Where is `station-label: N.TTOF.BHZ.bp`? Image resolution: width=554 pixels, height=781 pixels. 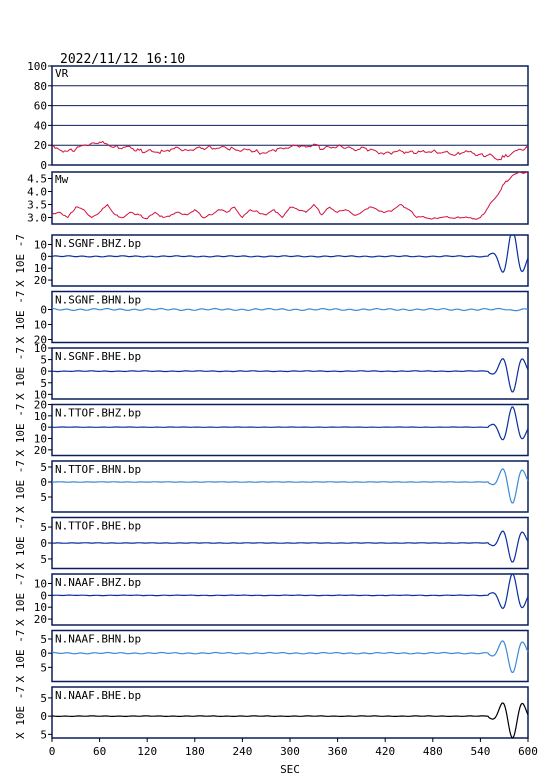
station-label: N.TTOF.BHZ.bp is located at coordinates (98, 413).